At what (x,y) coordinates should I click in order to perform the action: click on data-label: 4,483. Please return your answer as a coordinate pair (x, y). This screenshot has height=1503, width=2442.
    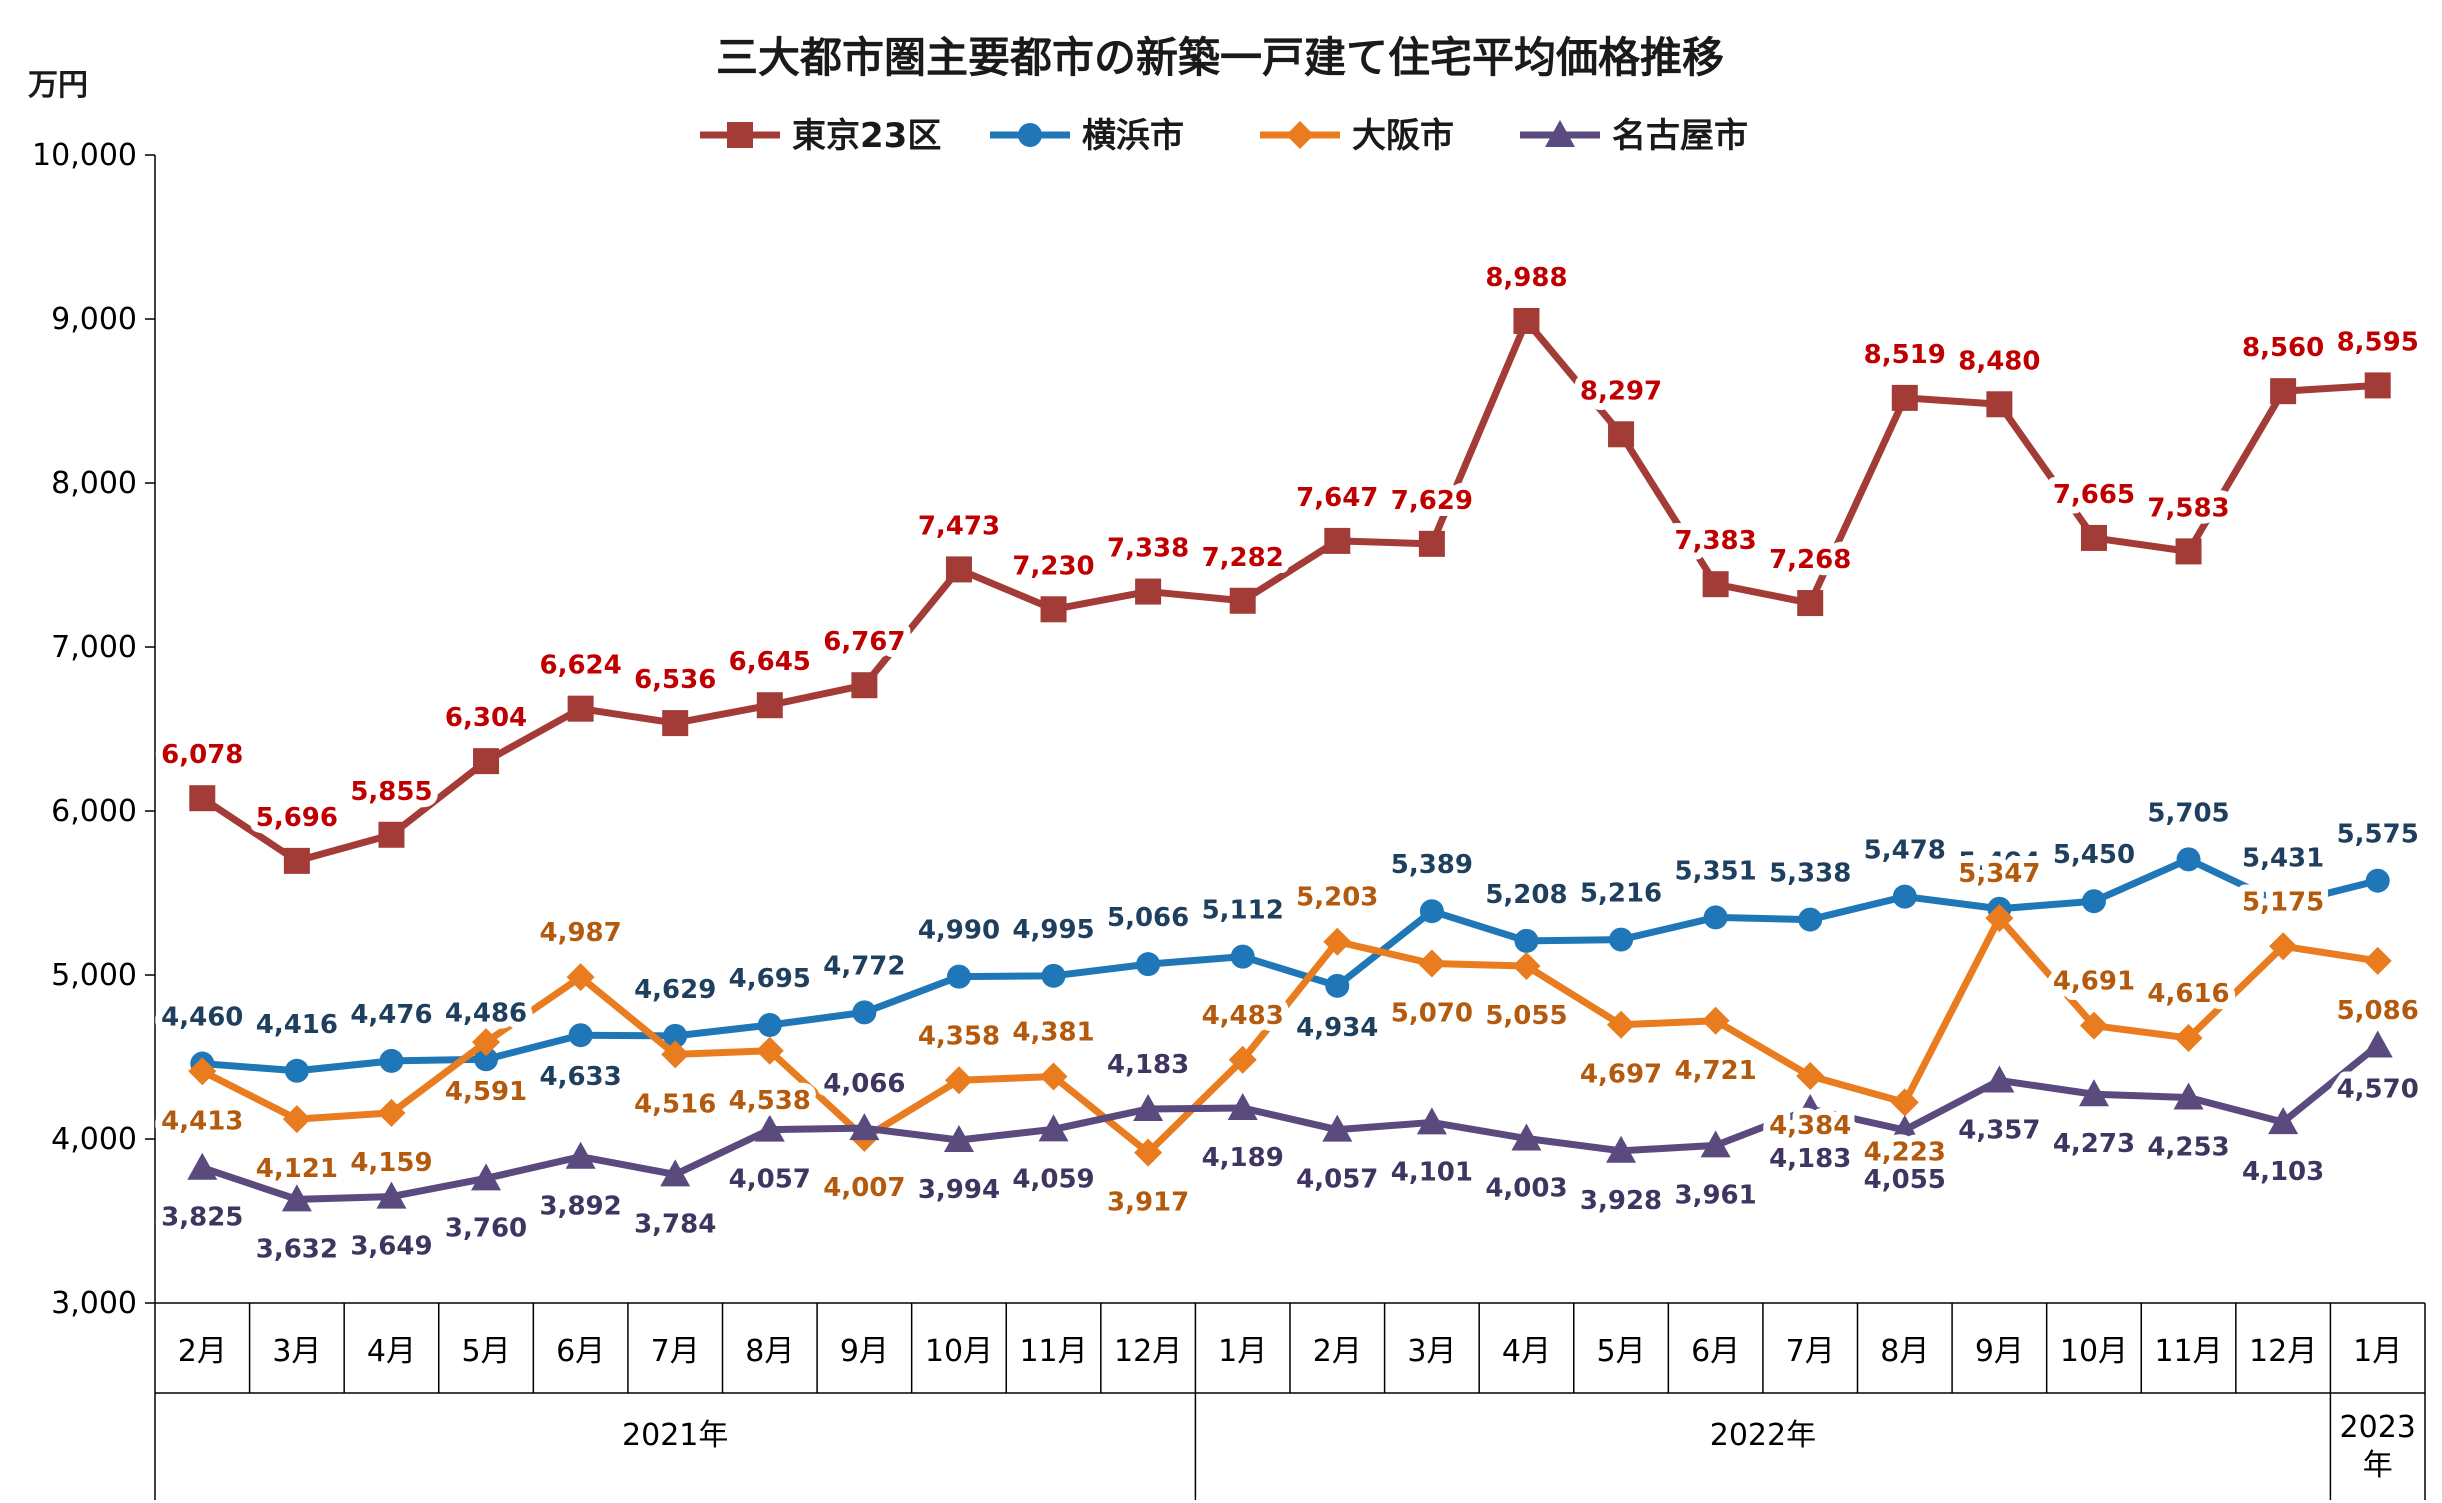
    Looking at the image, I should click on (1243, 1016).